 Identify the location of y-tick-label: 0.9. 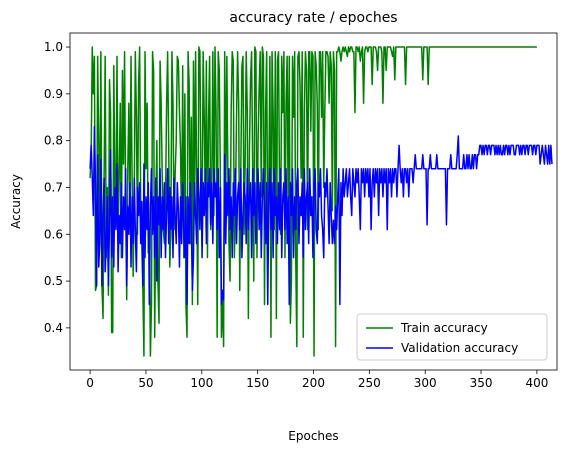
(53, 94).